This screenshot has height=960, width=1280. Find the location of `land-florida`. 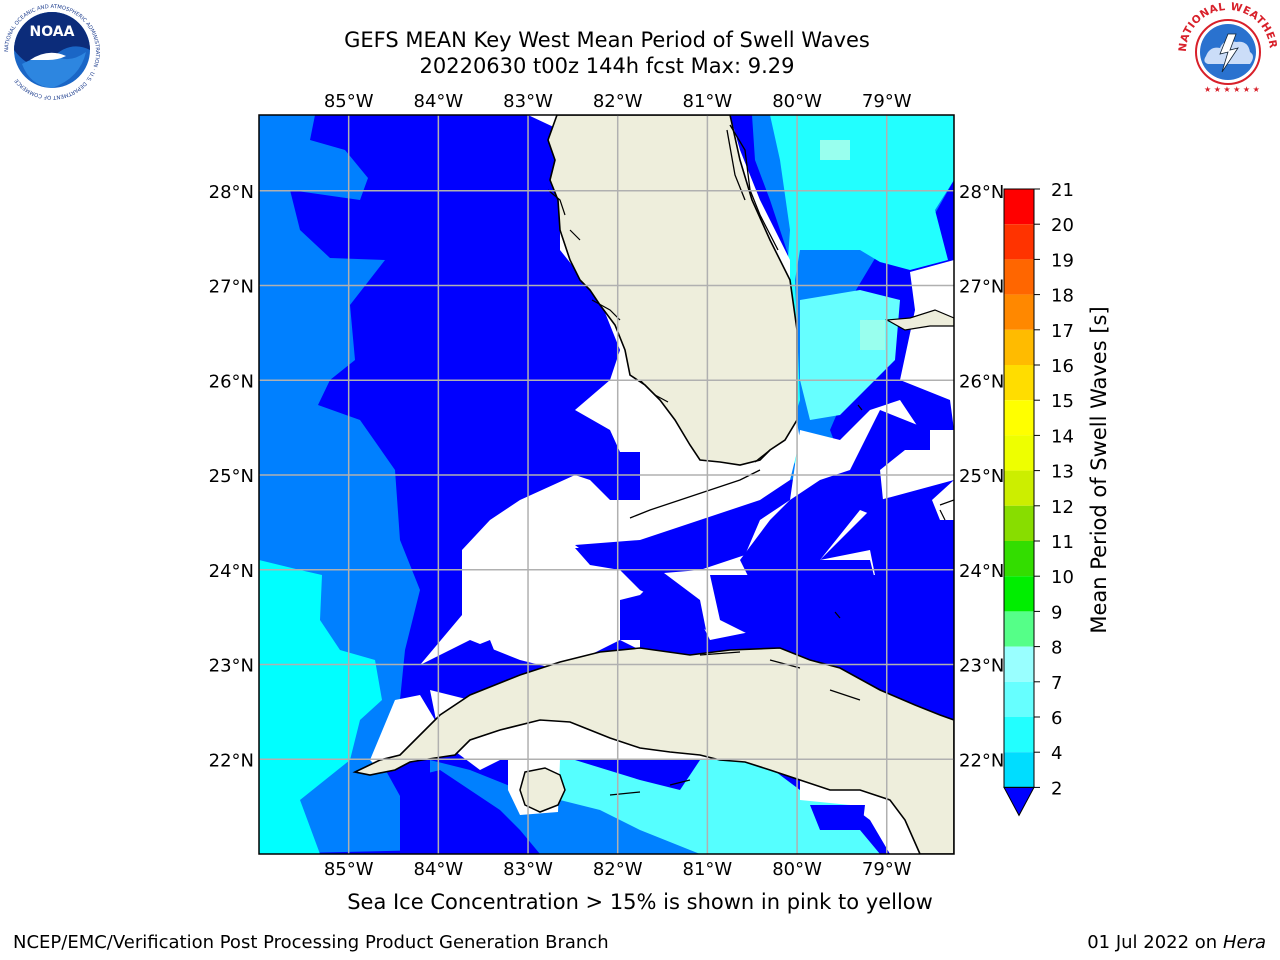

land-florida is located at coordinates (672, 290).